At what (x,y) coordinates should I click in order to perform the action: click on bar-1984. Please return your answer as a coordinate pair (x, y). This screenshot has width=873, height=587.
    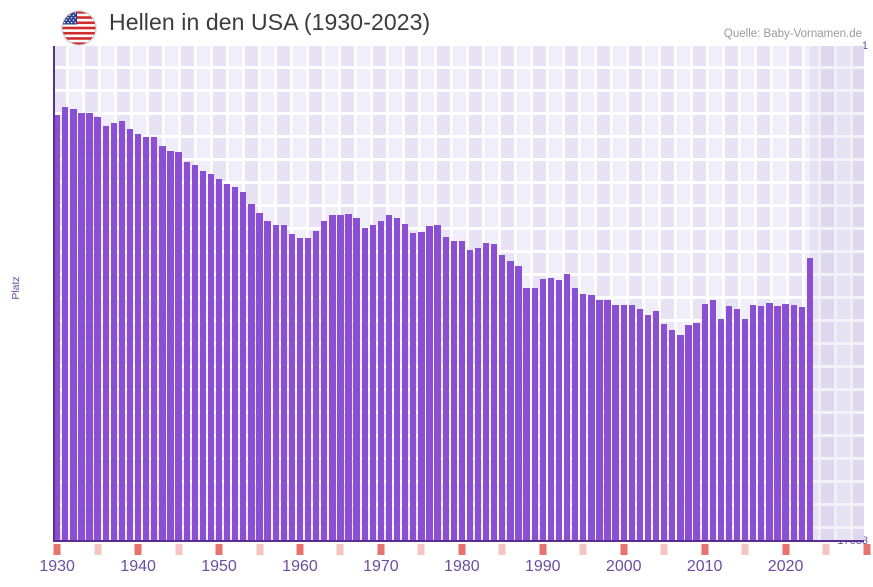
    Looking at the image, I should click on (494, 392).